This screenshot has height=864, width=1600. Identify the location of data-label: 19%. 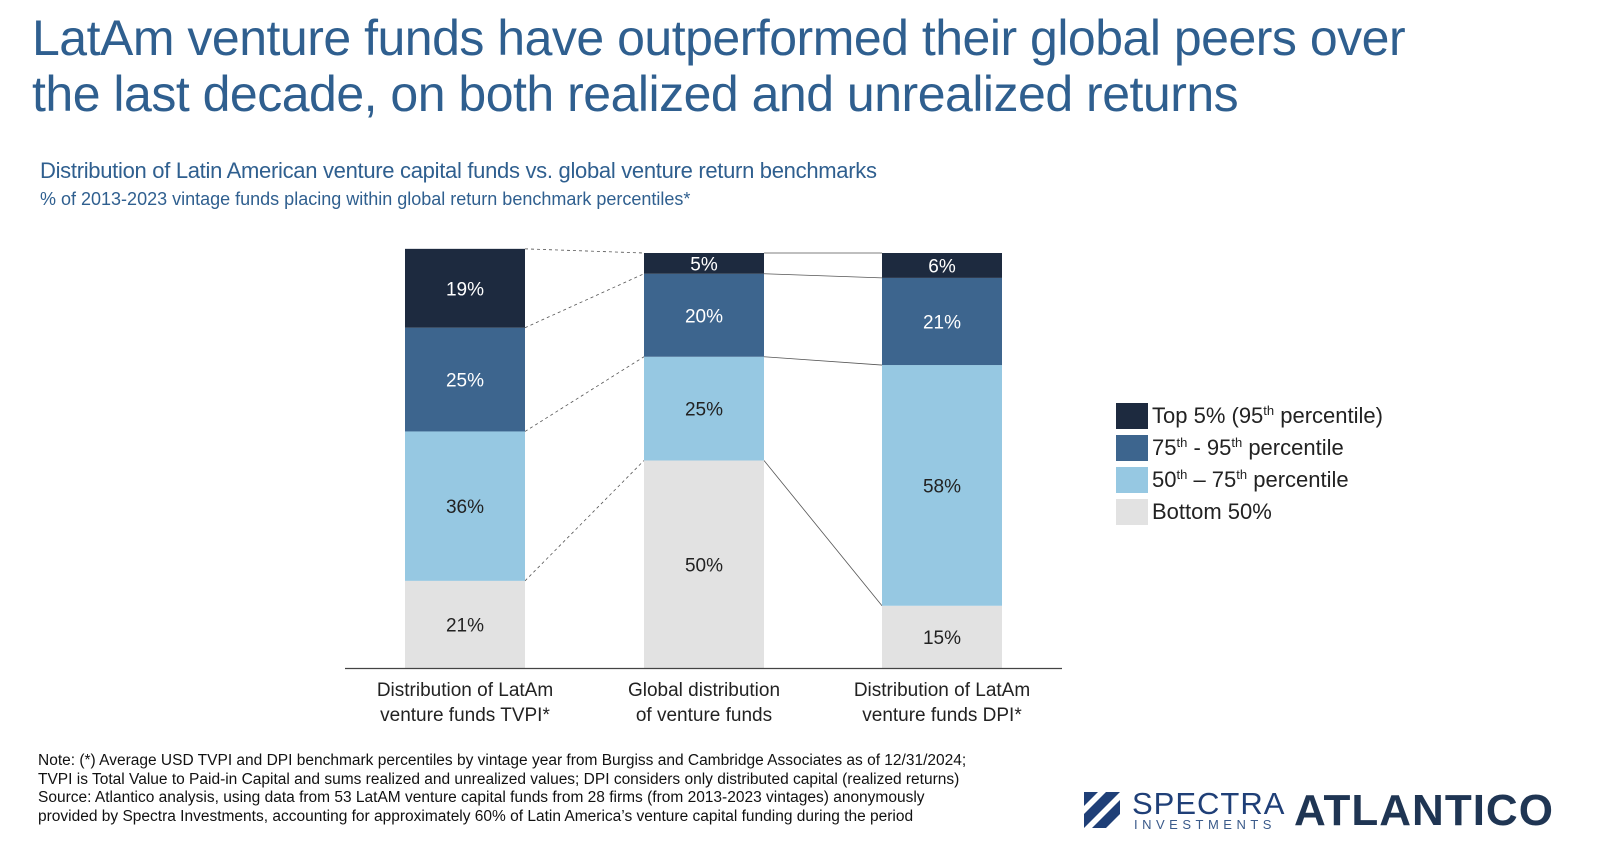
(465, 289).